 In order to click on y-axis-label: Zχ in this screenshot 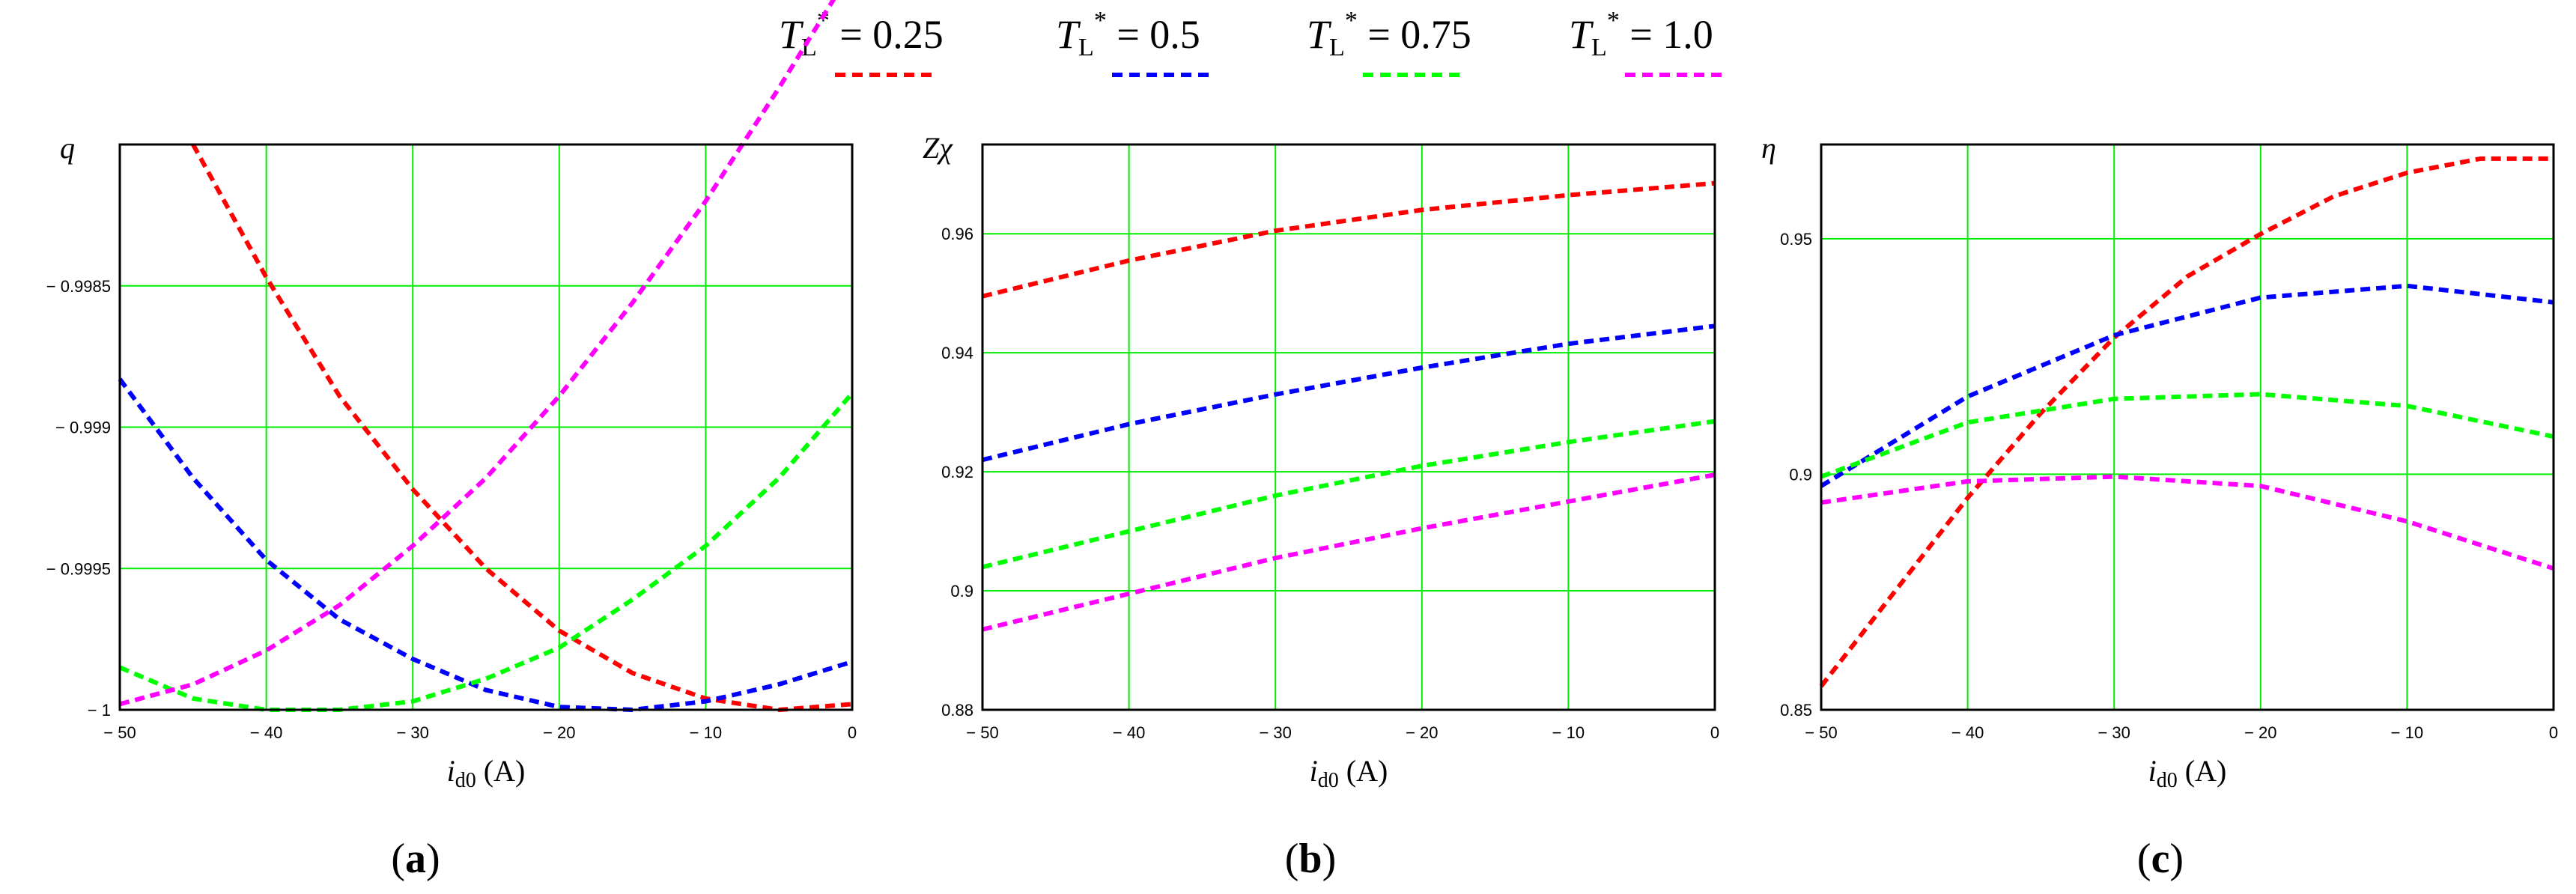, I will do `click(938, 148)`.